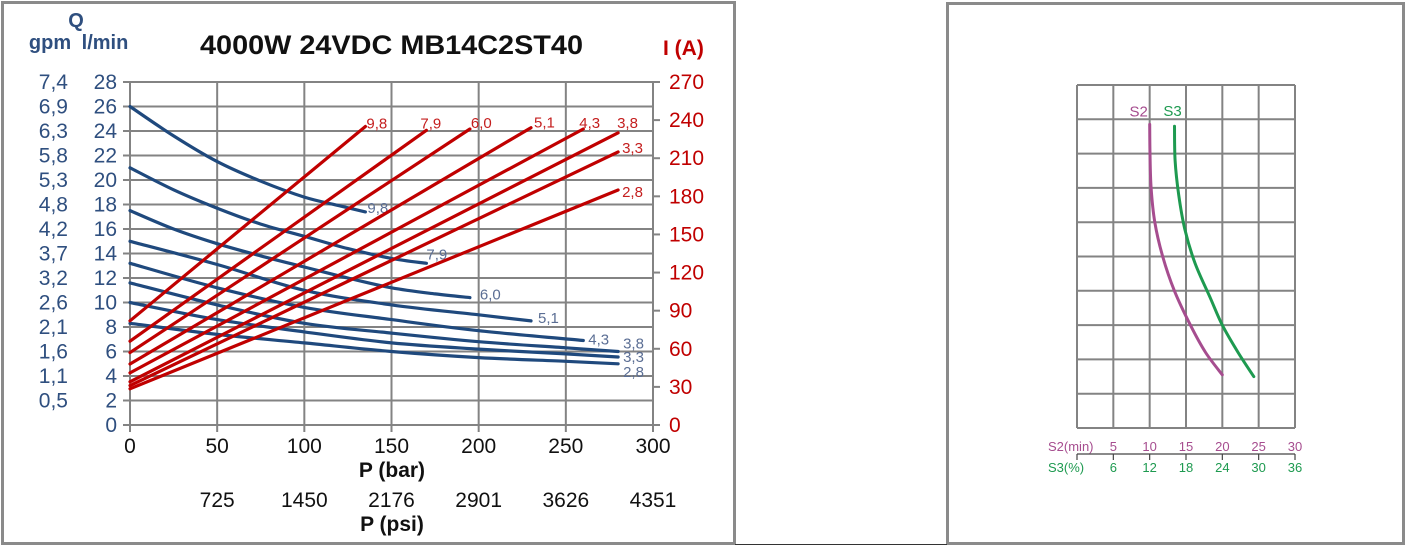  I want to click on y-tick-label-lpm: 10, so click(105, 303).